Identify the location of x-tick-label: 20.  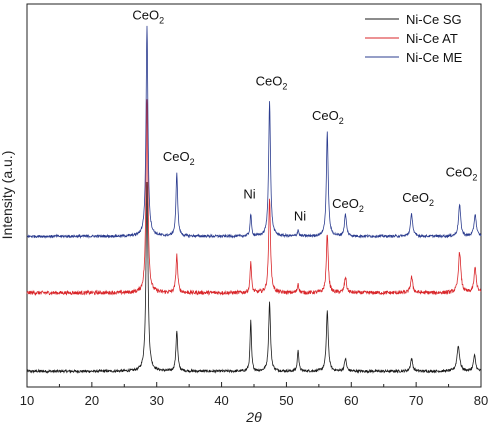
(92, 400).